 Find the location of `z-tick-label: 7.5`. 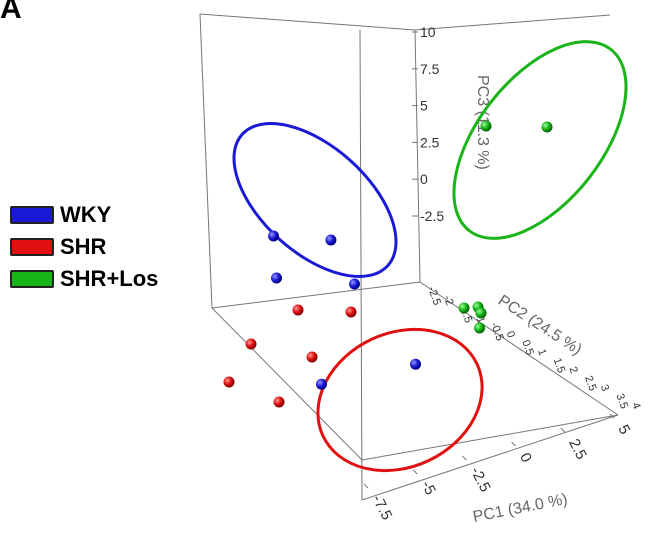

z-tick-label: 7.5 is located at coordinates (430, 69).